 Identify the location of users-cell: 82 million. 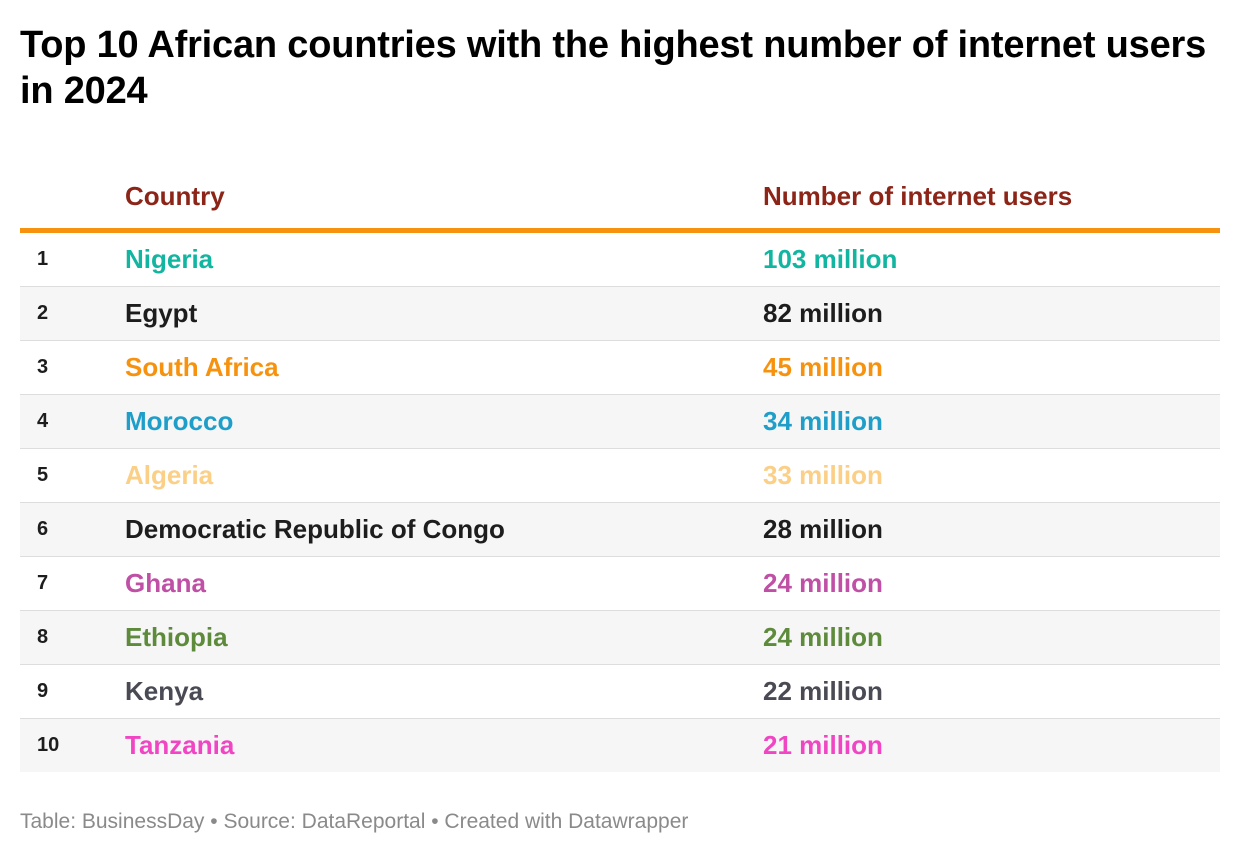
(991, 313).